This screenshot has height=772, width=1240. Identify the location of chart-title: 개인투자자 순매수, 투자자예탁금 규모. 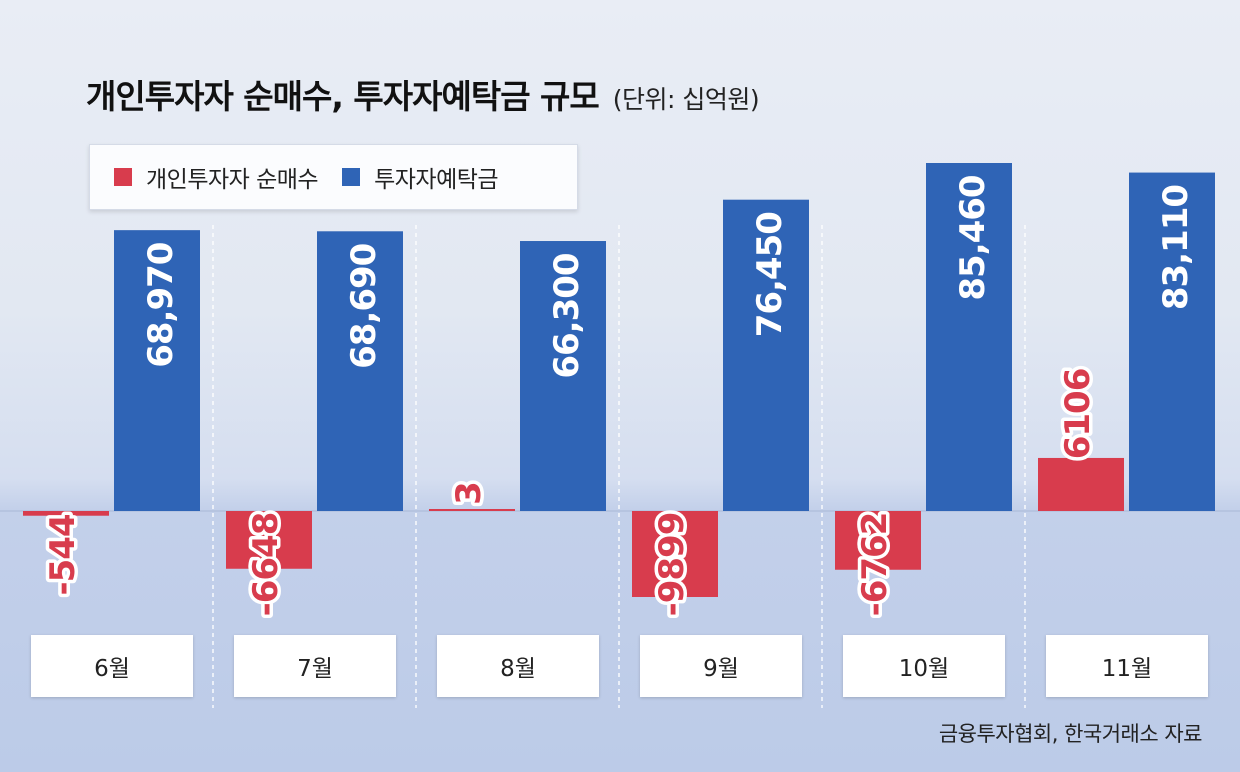
(343, 96).